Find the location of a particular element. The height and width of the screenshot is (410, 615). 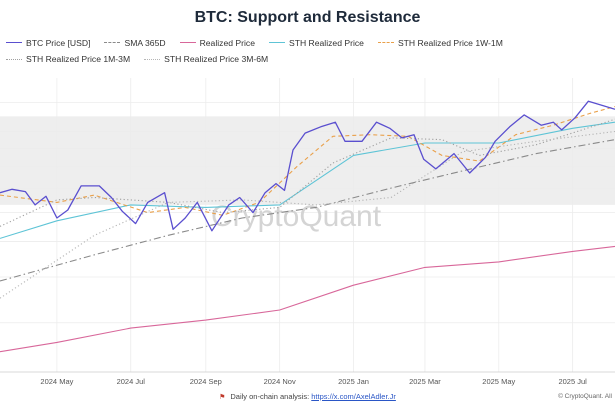

legend-item-sth-realized-price-3m-6m: STH Realized Price 3M-6M is located at coordinates (206, 59).